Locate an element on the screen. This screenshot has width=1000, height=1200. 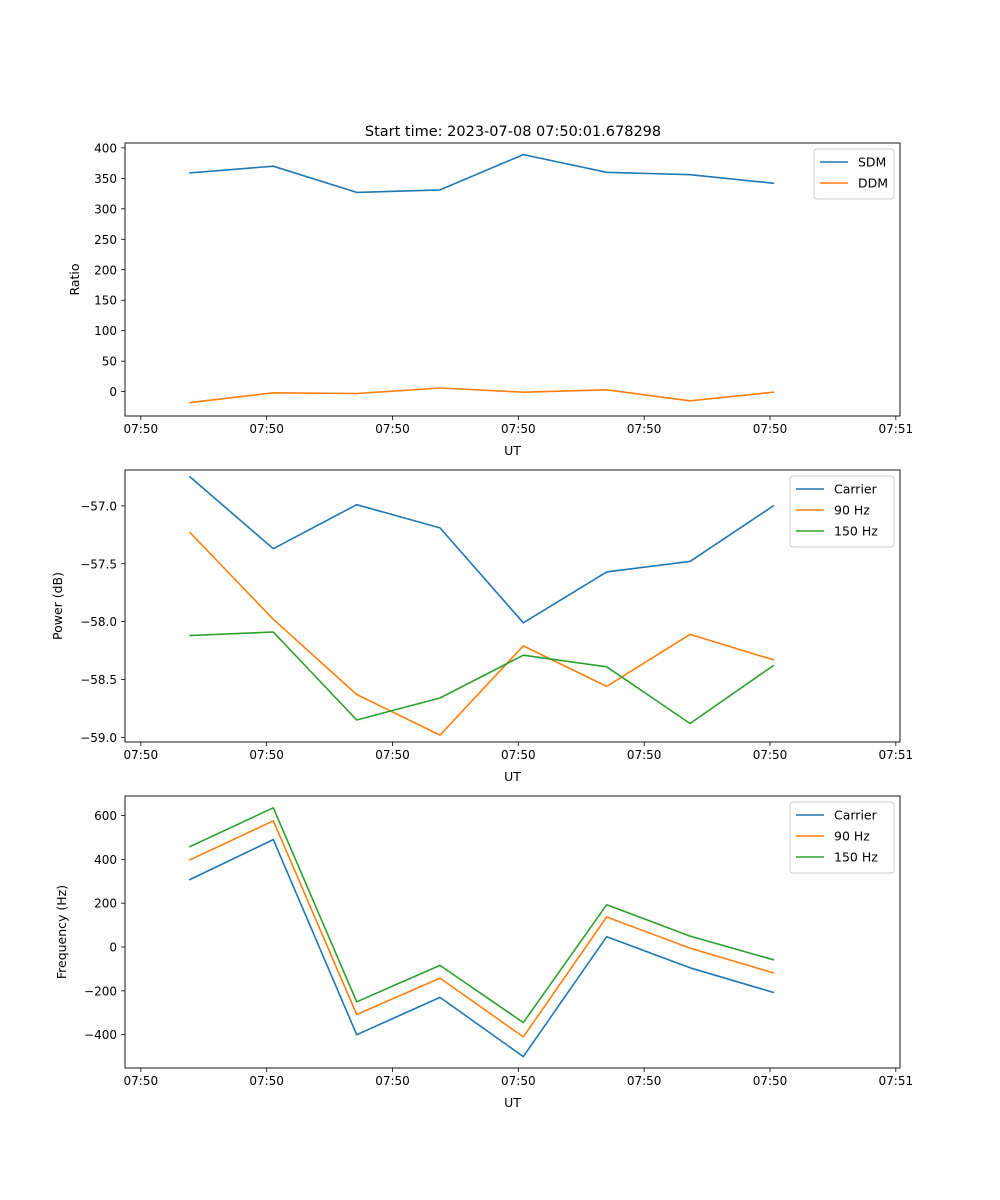
y-tick-label: 150 is located at coordinates (105, 301).